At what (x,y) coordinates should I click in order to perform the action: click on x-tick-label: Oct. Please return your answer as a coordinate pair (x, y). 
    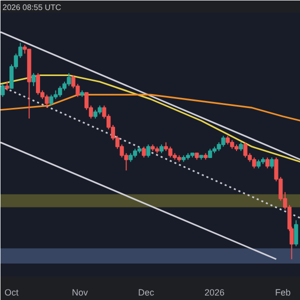
    Looking at the image, I should click on (12, 293).